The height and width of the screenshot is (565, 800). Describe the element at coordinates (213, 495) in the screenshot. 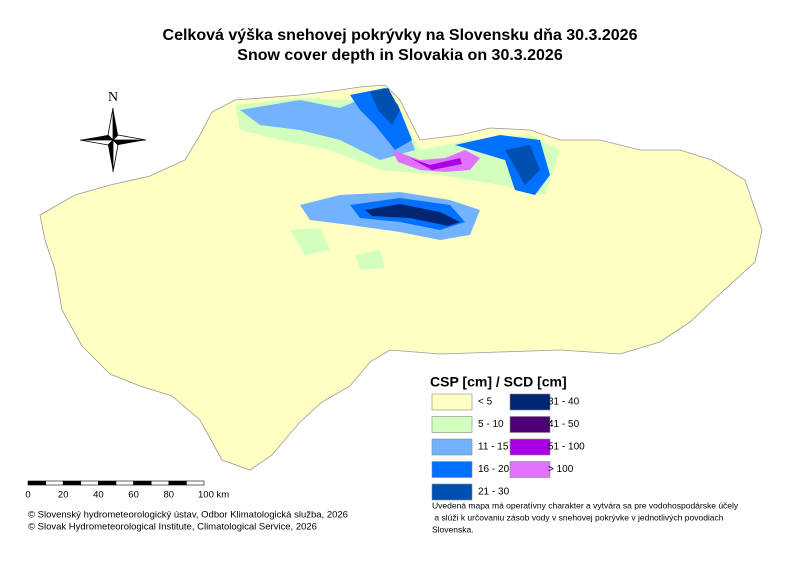

I see `scale-label: 100 km` at that location.